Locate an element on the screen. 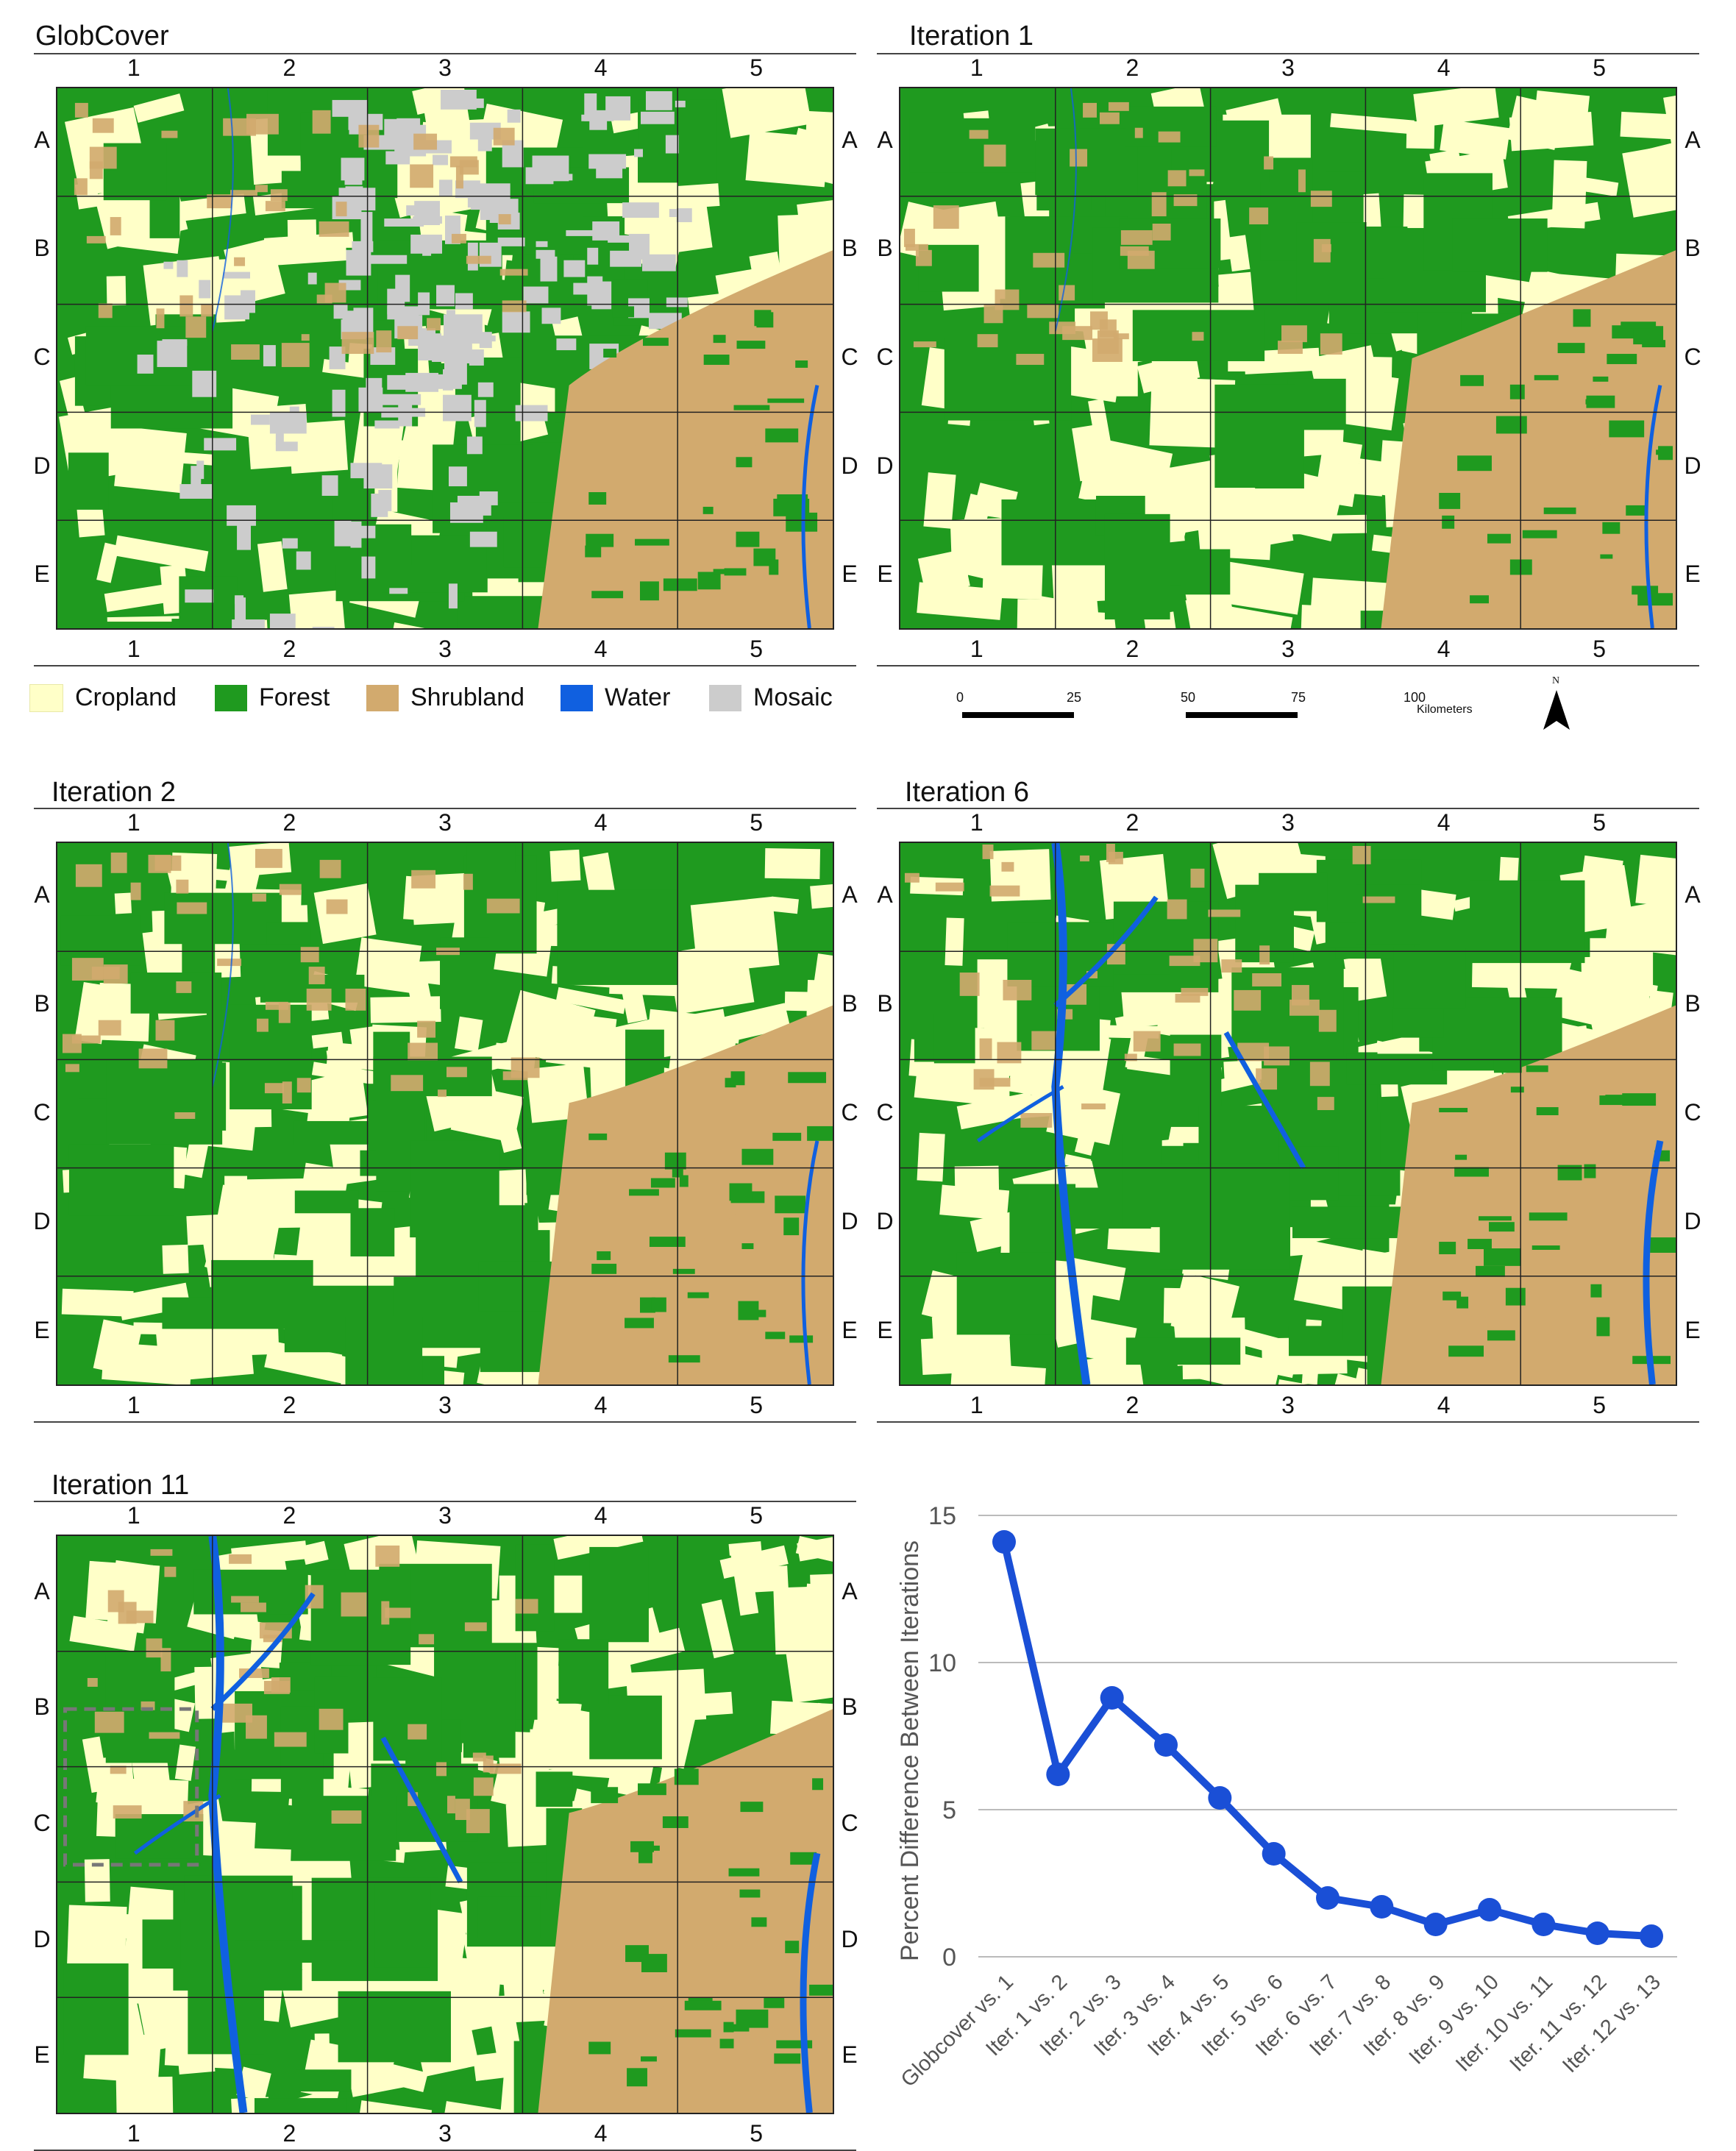  legend-label: Water is located at coordinates (638, 697).